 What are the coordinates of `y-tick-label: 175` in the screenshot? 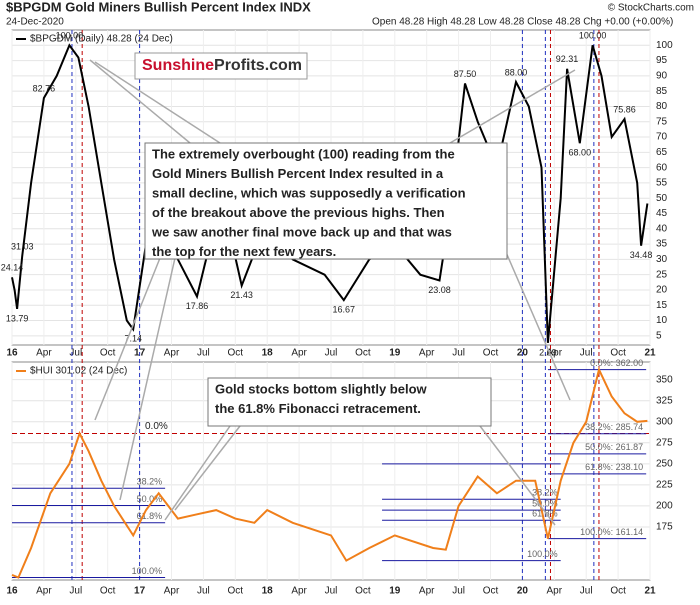 It's located at (664, 527).